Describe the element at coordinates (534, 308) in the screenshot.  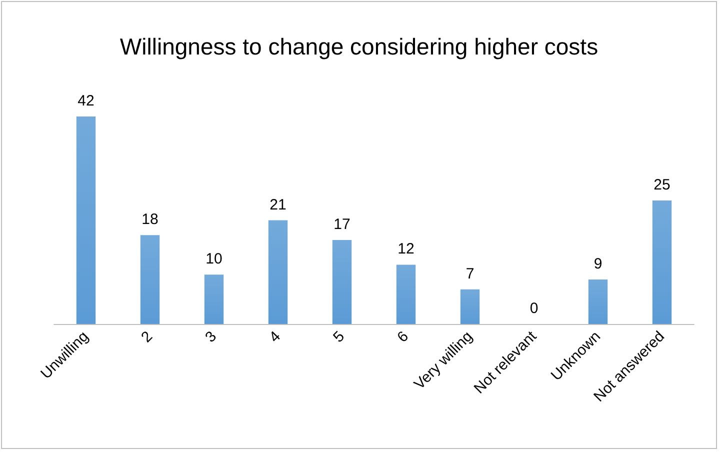
I see `data-label: 0` at that location.